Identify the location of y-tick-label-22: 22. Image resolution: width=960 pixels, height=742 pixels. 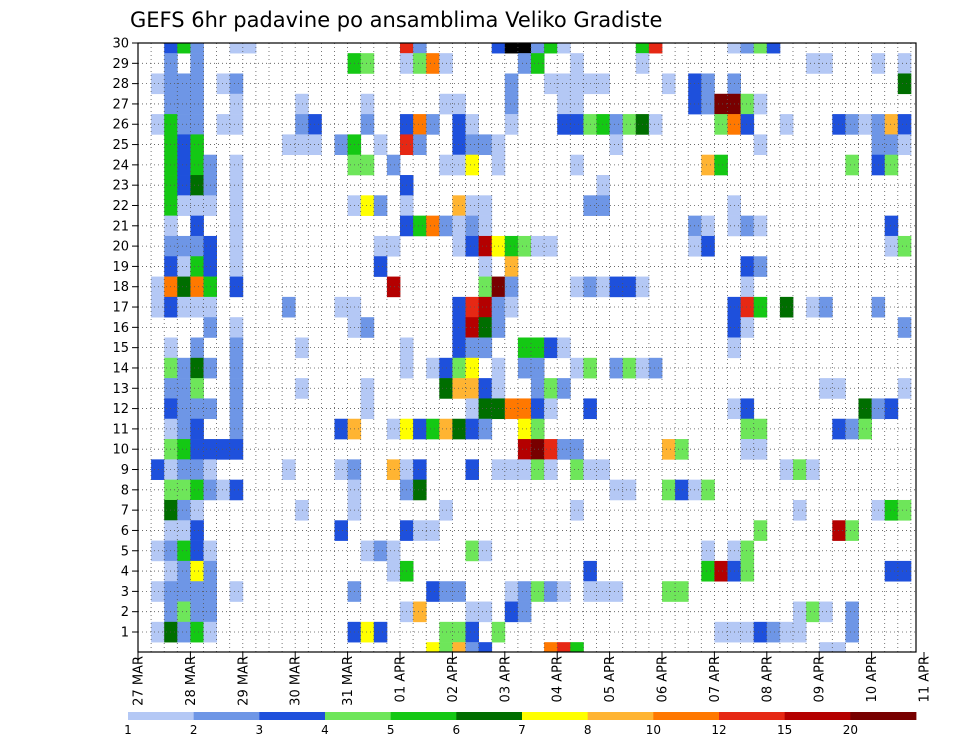
(120, 206).